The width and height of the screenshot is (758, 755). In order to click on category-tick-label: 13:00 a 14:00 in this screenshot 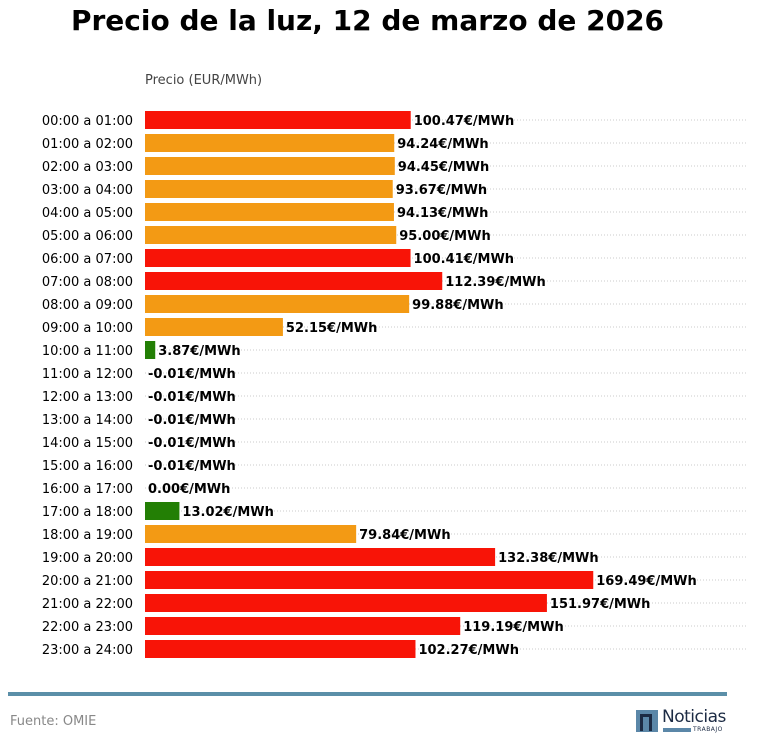, I will do `click(87, 420)`.